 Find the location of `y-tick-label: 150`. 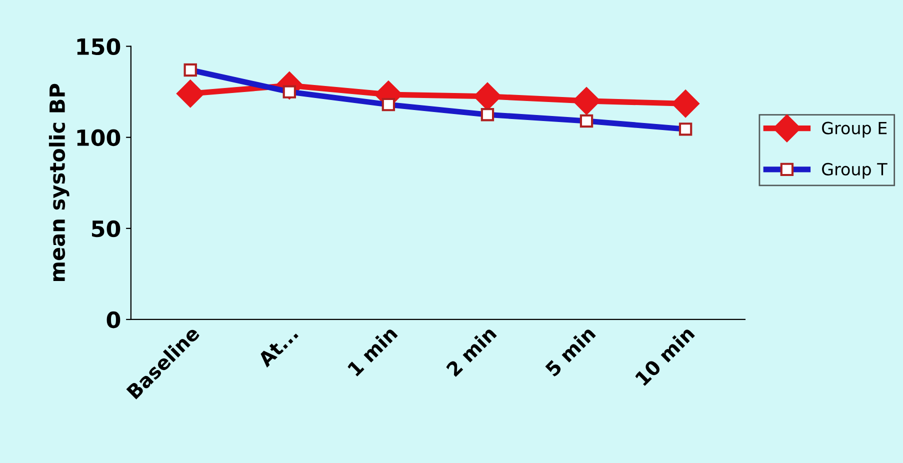

y-tick-label: 150 is located at coordinates (98, 47).